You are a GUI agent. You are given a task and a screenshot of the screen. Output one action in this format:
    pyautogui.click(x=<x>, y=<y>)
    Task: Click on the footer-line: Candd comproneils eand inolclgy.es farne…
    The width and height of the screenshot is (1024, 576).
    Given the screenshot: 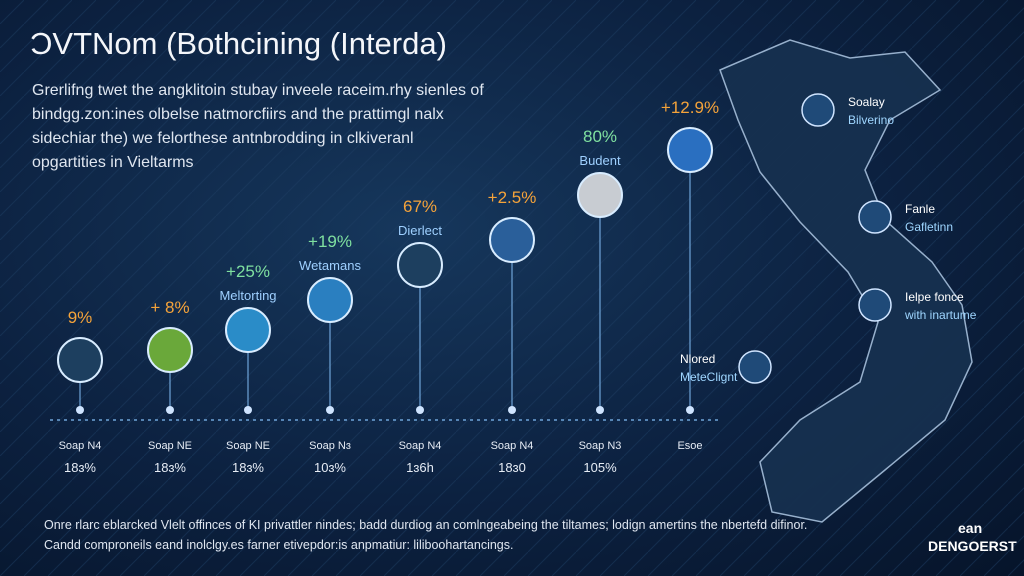 What is the action you would take?
    pyautogui.click(x=279, y=545)
    